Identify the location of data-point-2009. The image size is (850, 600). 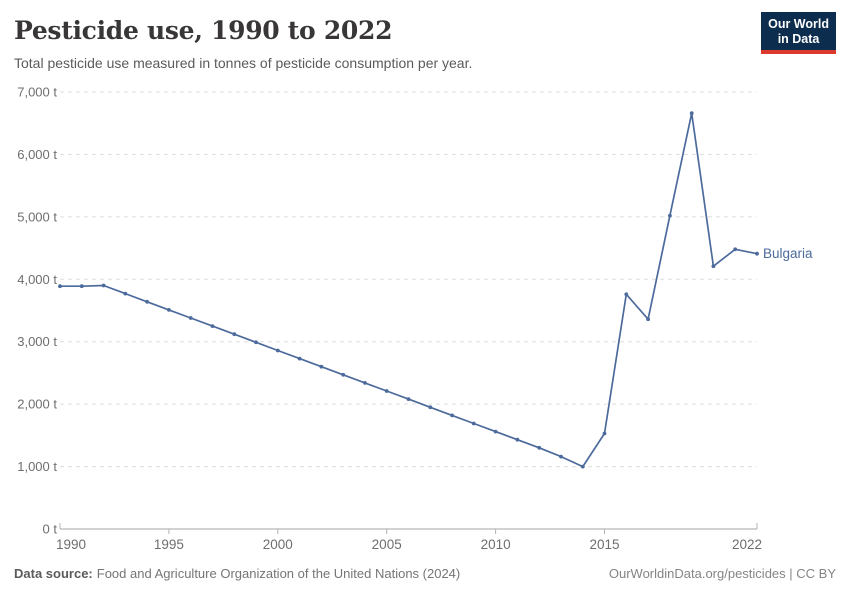
(473, 423).